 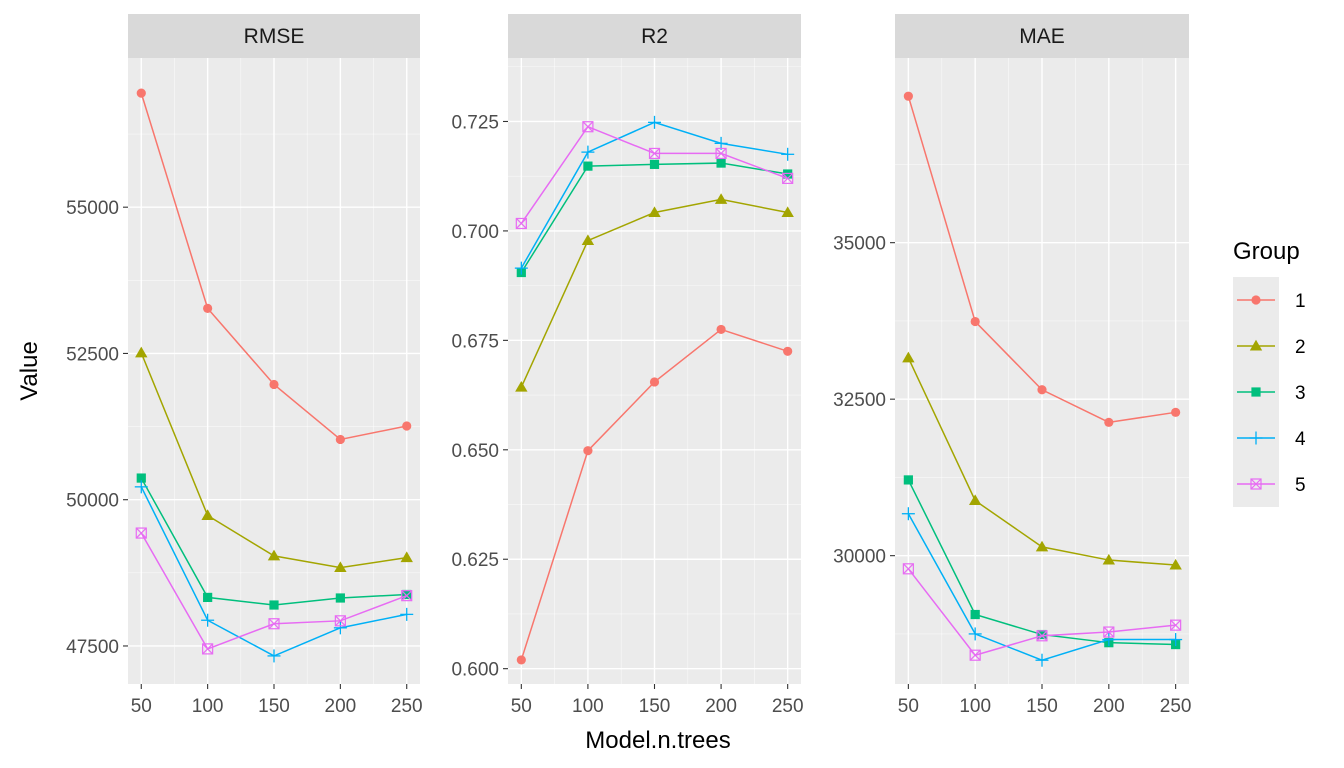 I want to click on y-tick-label: 32500, so click(x=859, y=400).